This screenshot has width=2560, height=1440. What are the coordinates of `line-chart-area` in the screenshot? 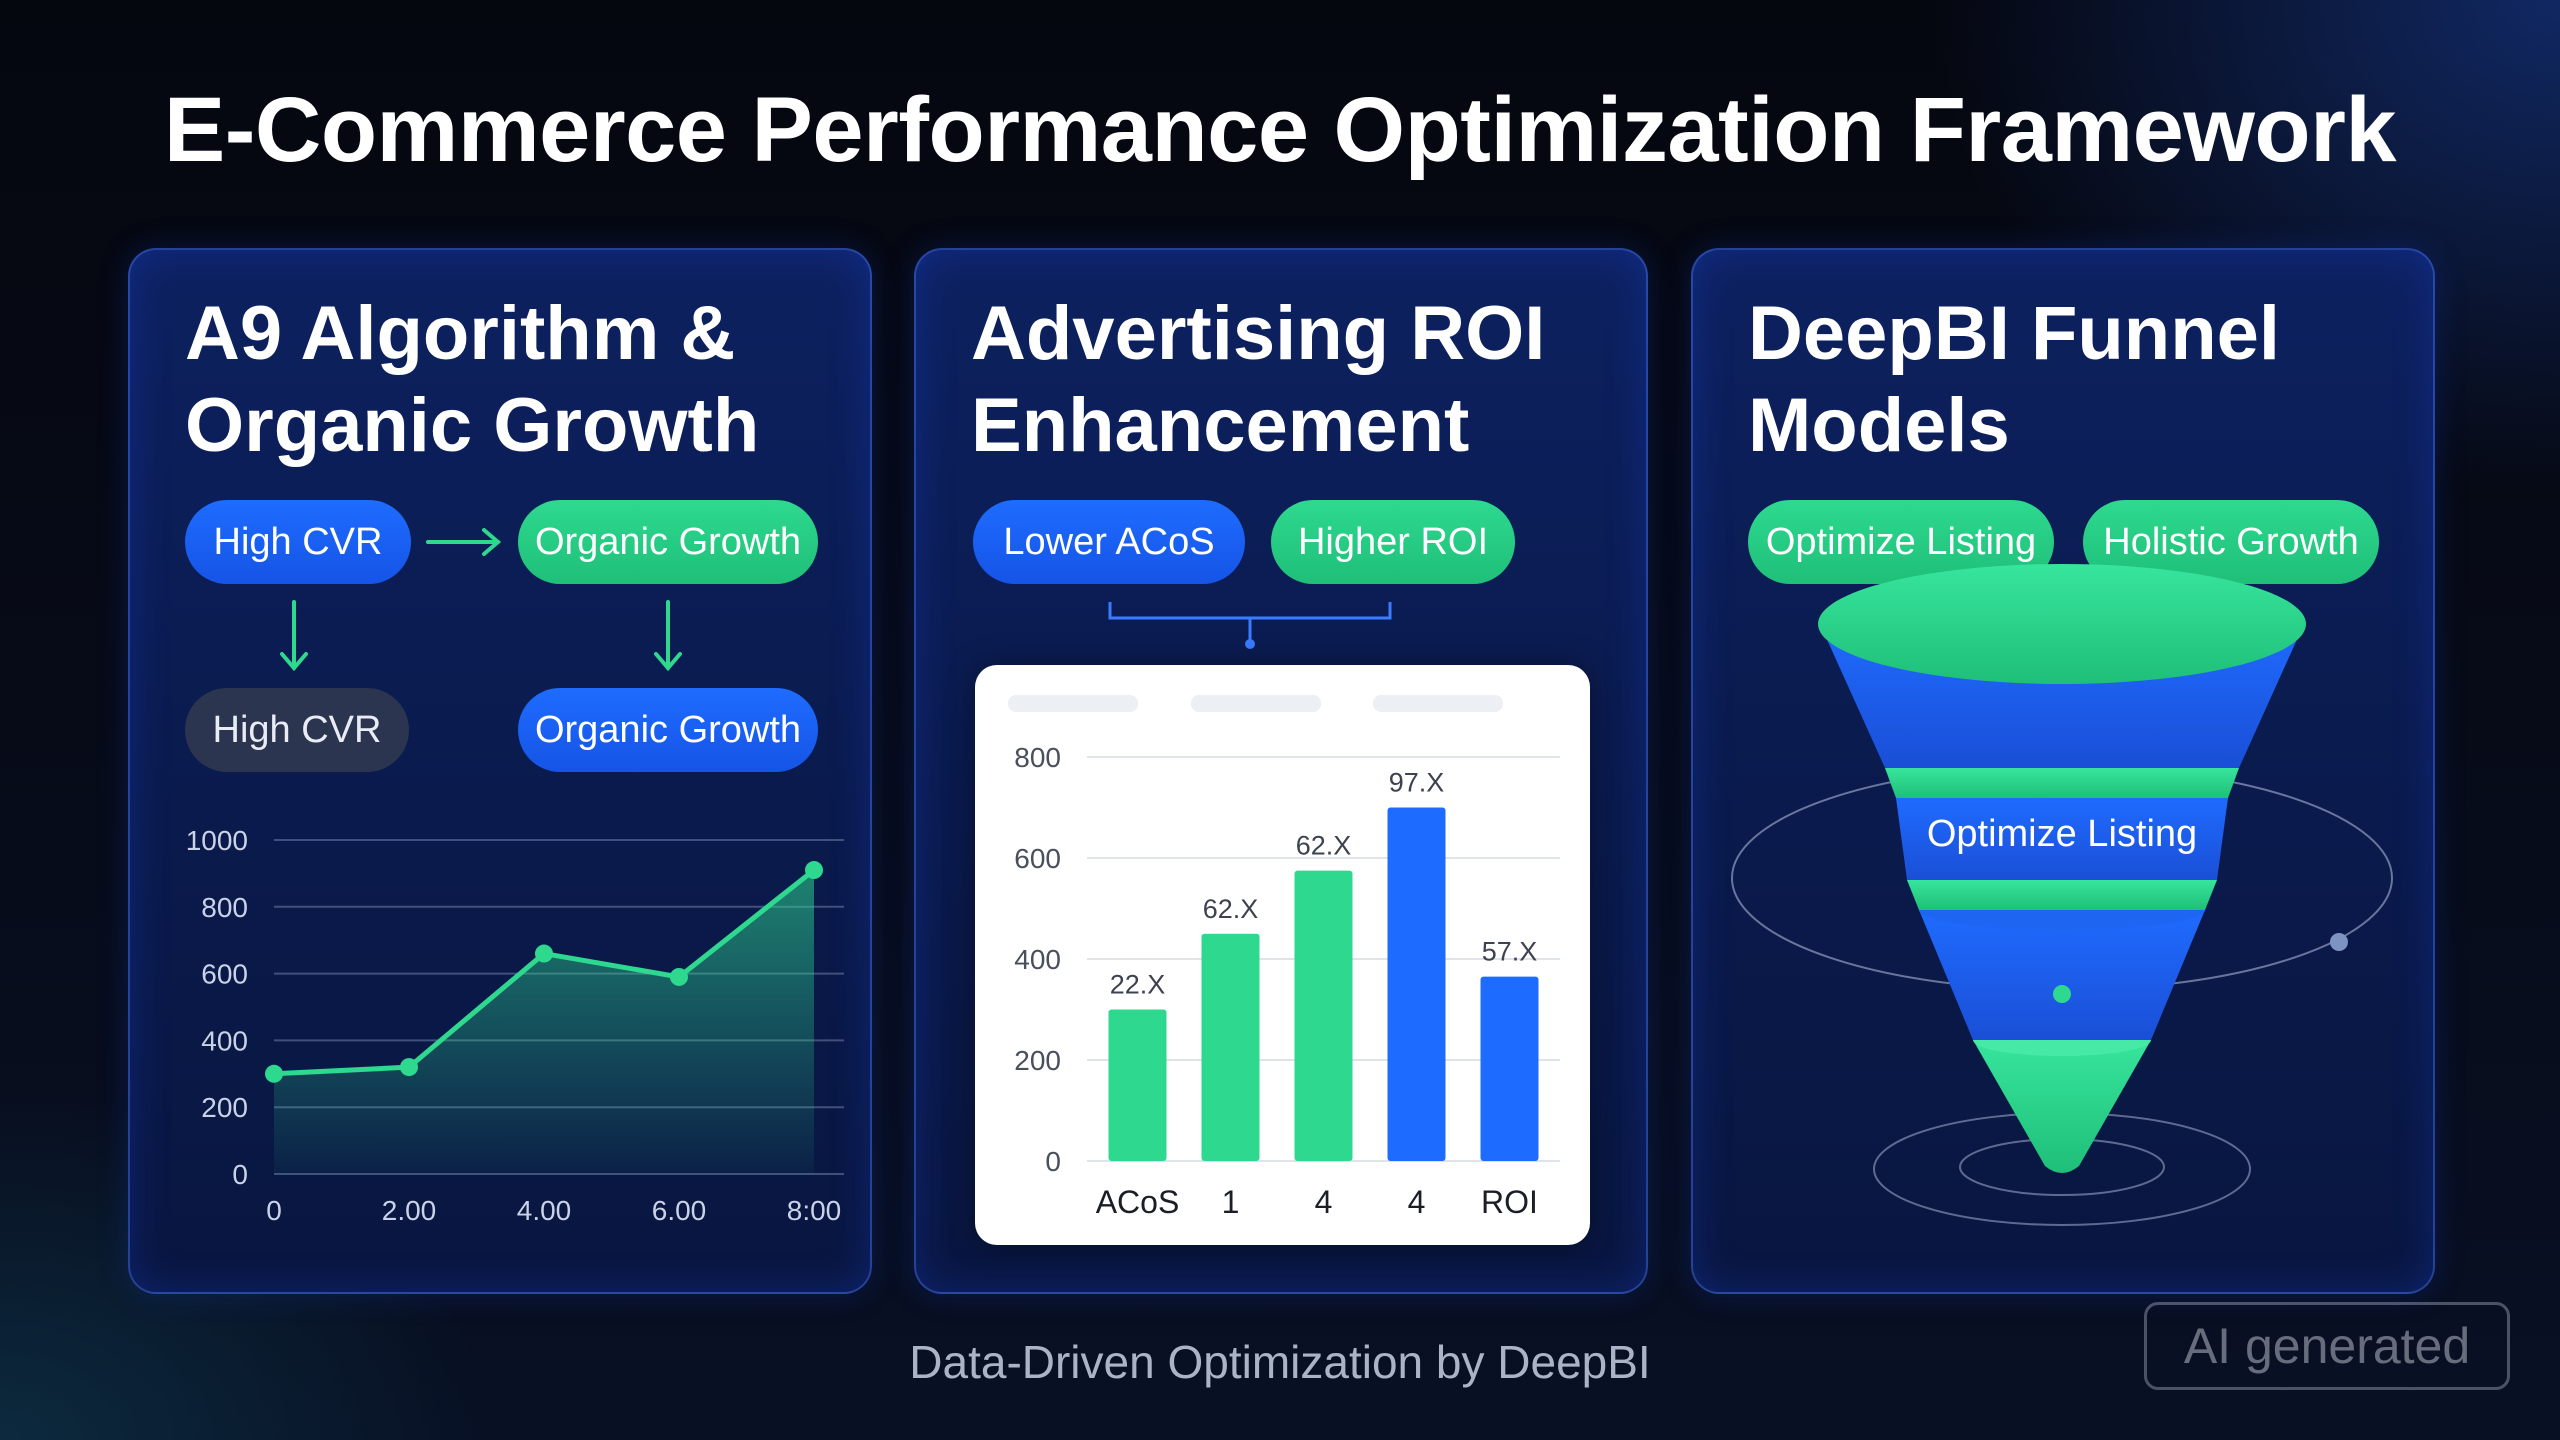 It's located at (544, 1022).